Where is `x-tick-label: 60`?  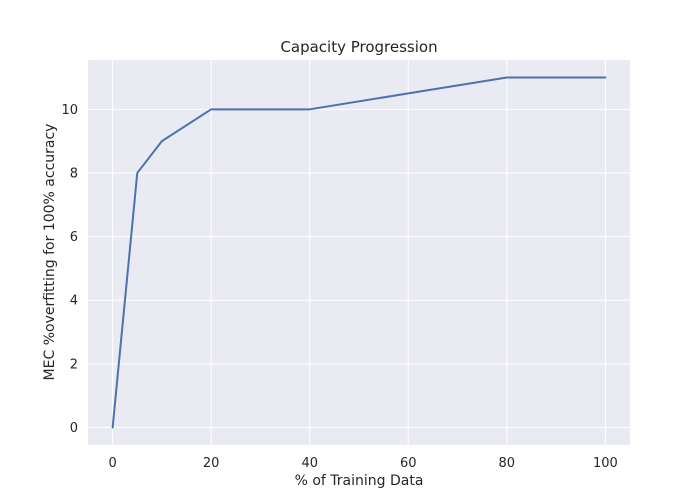 x-tick-label: 60 is located at coordinates (408, 463).